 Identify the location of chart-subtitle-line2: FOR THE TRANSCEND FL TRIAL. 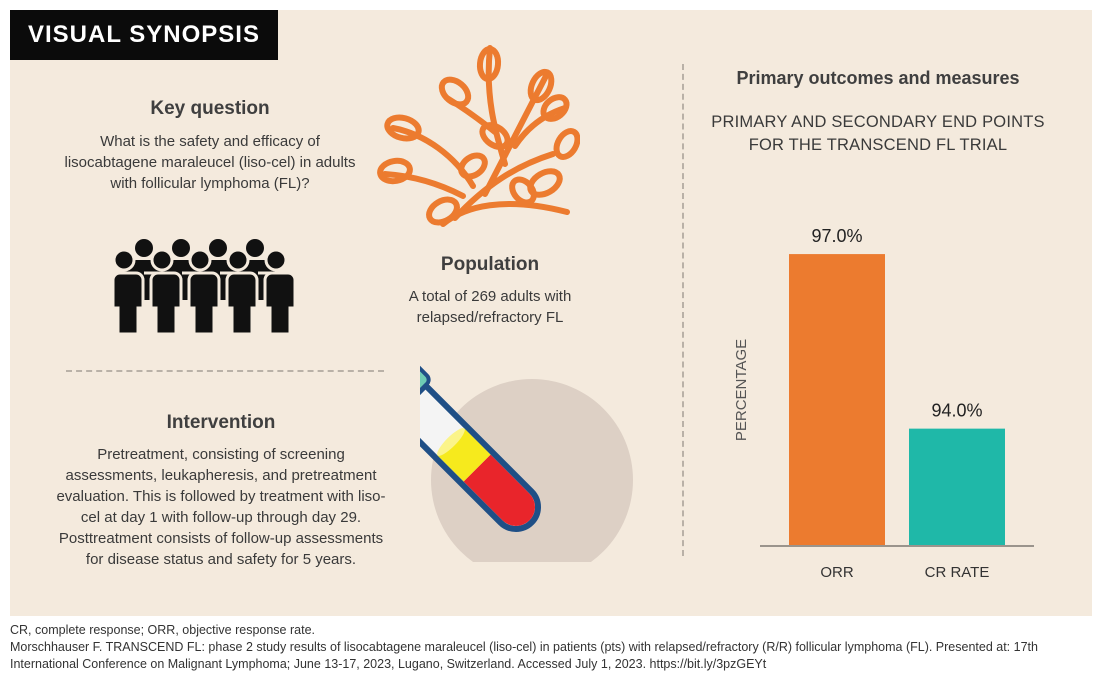
(878, 145).